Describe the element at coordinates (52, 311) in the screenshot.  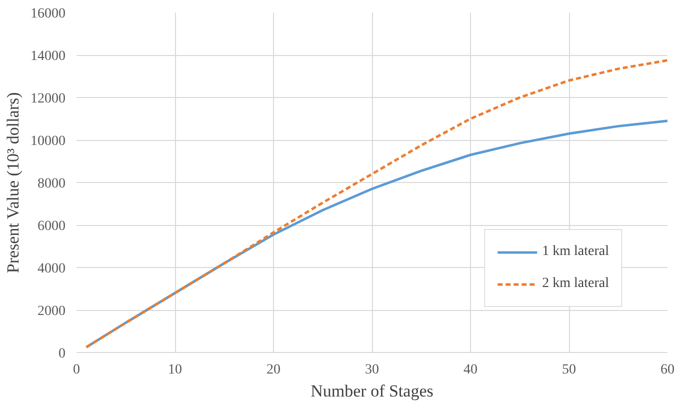
I see `y-tick-label: 2000` at that location.